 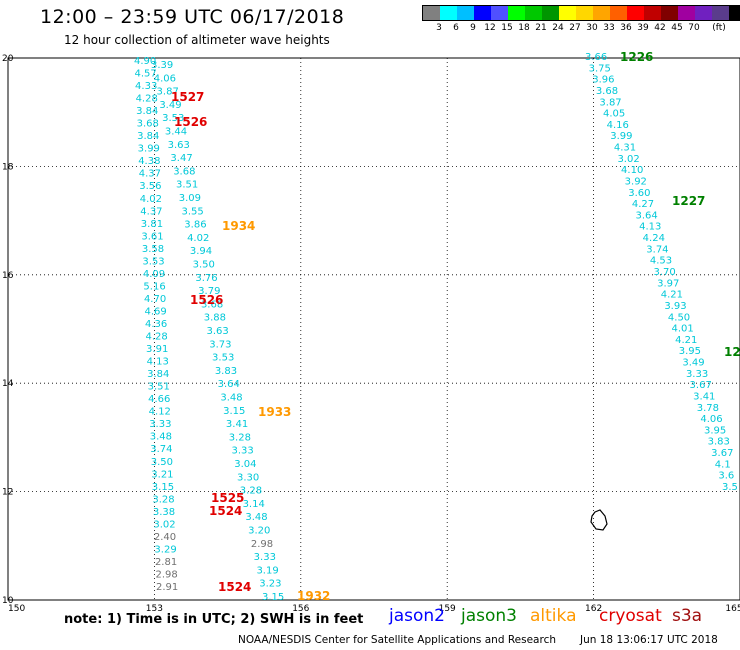 What do you see at coordinates (162, 474) in the screenshot?
I see `wave-height-value: 3.21` at bounding box center [162, 474].